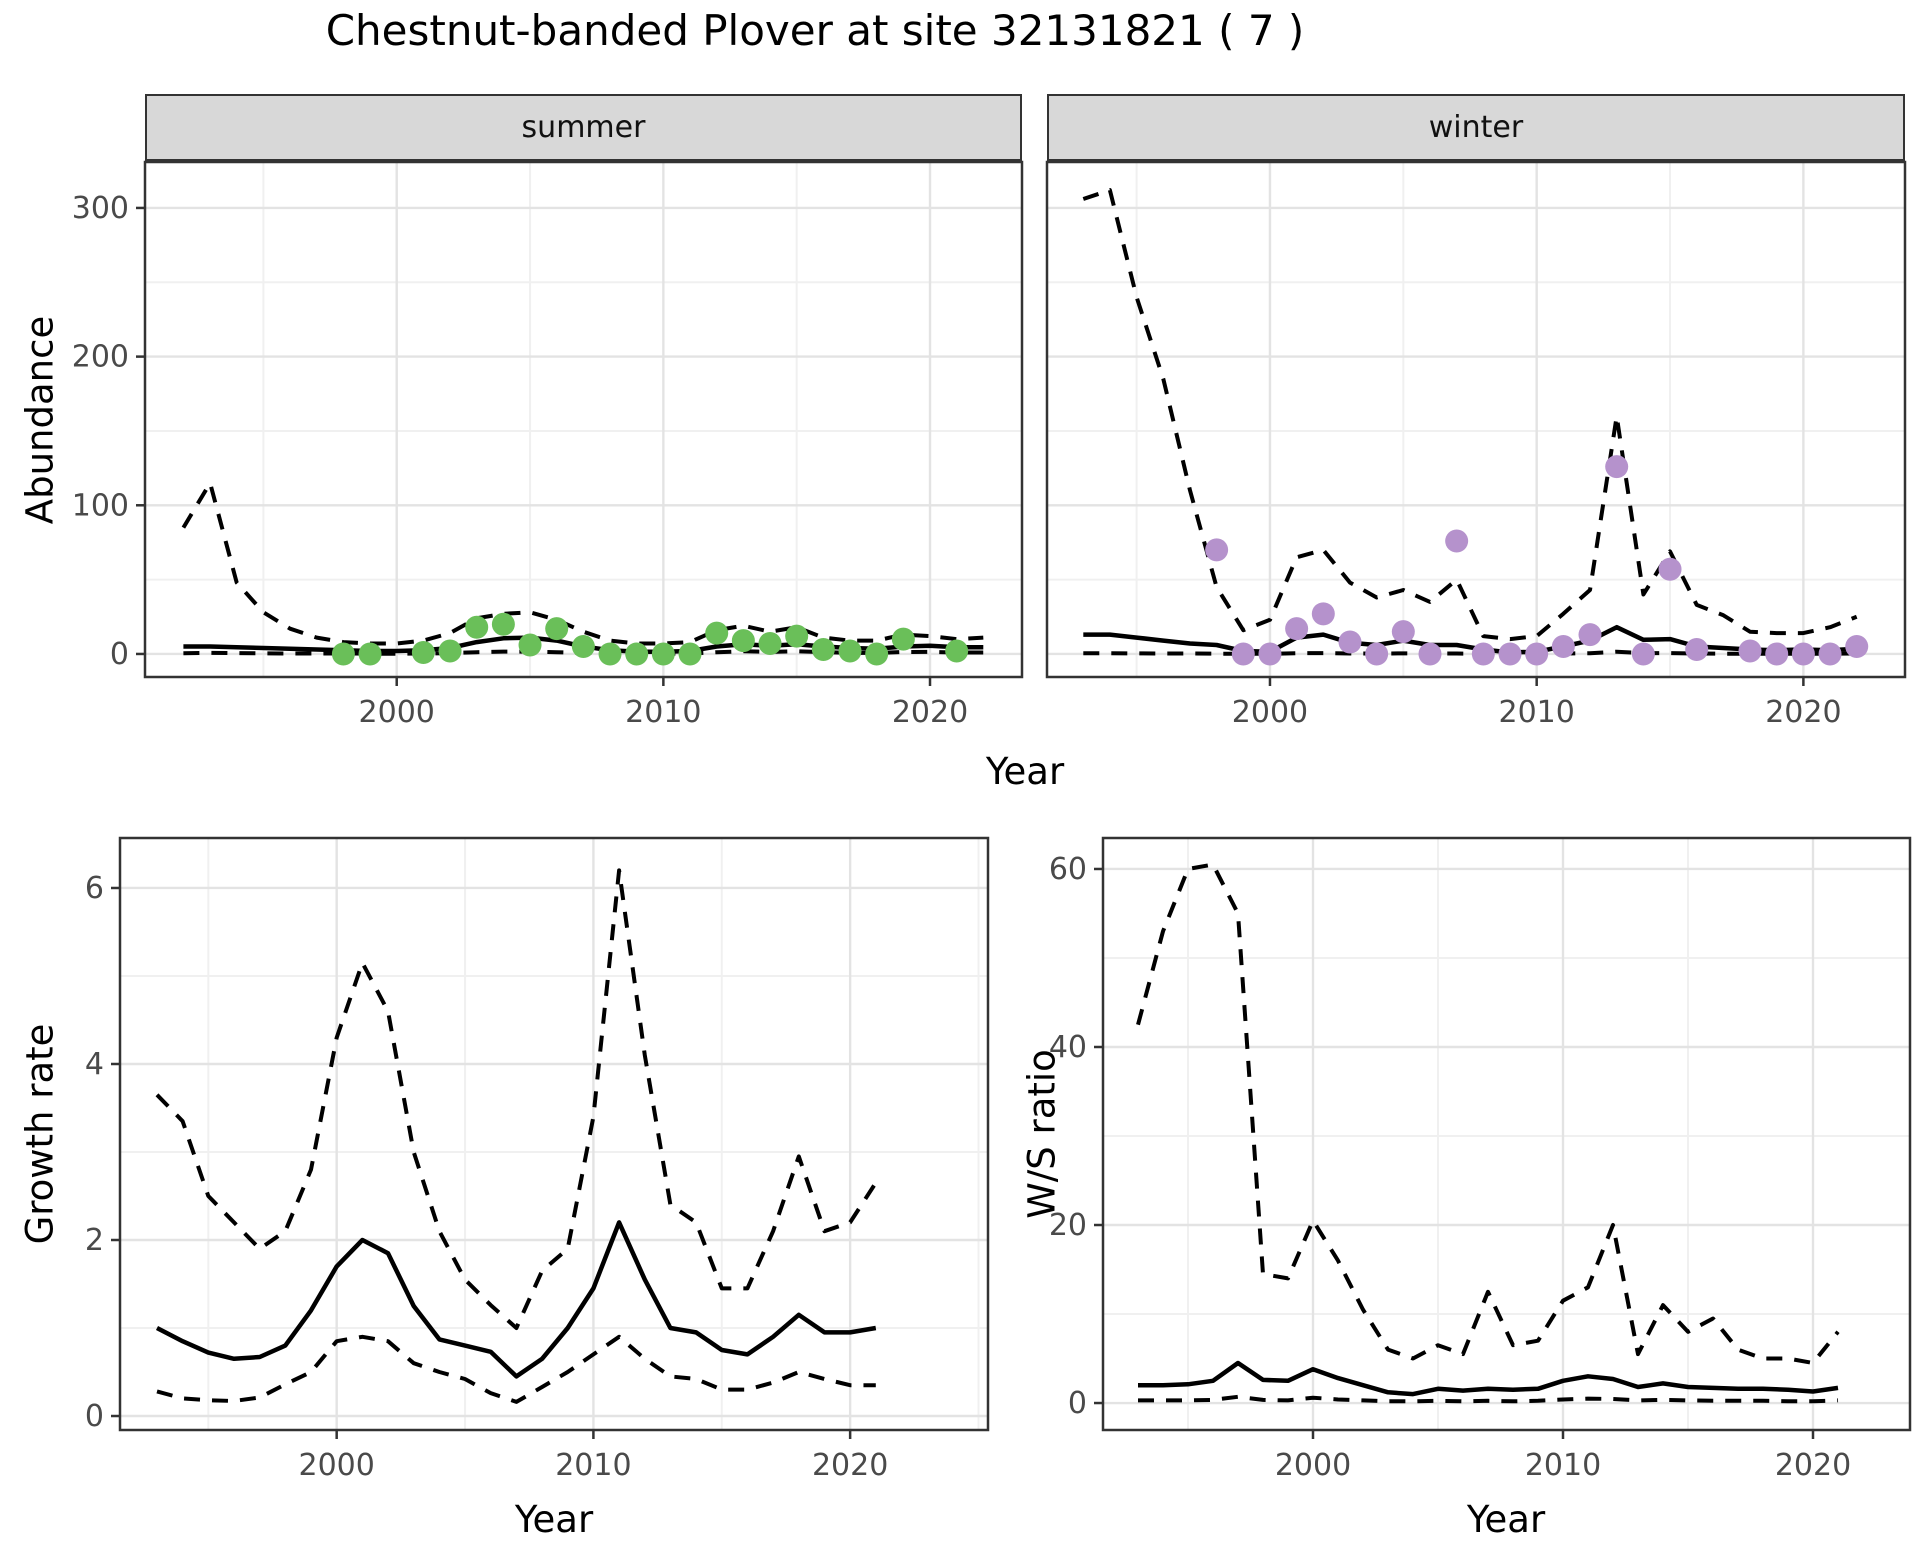 The image size is (1920, 1560). Describe the element at coordinates (1068, 1225) in the screenshot. I see `y-tick-label: 20` at that location.